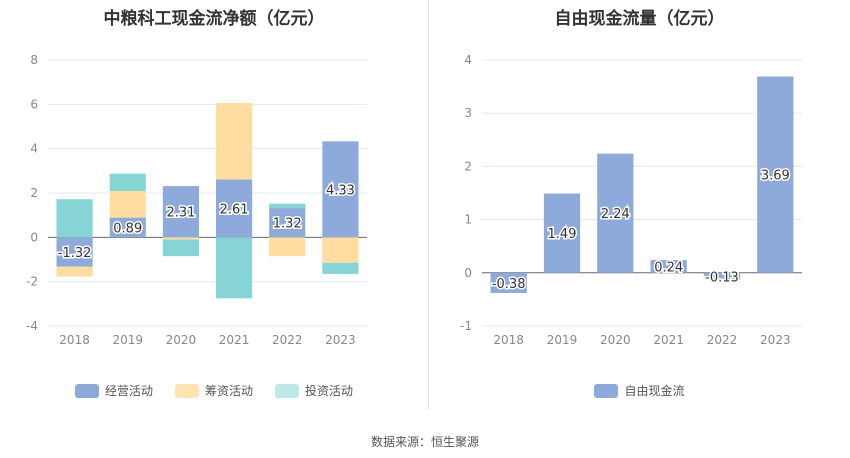  I want to click on bar-3-2023, so click(340, 268).